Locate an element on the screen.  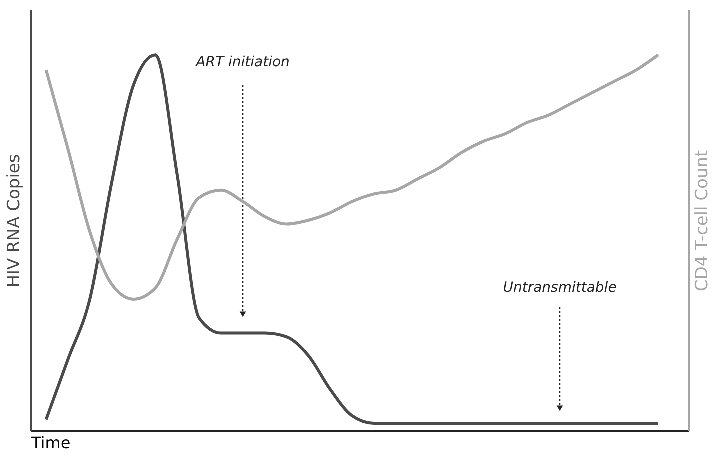
annotation: ART initiation is located at coordinates (242, 62).